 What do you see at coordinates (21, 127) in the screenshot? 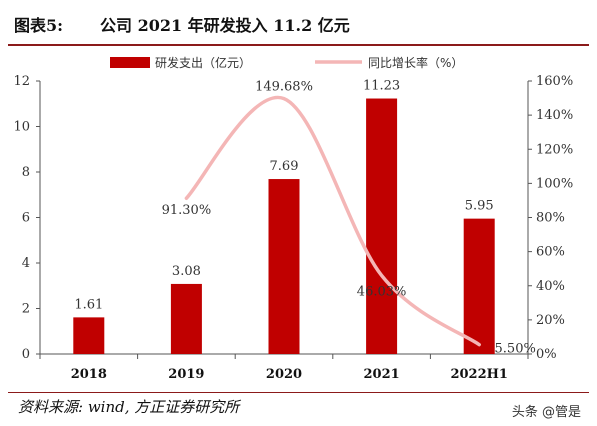
I see `left-tick-label: 10` at bounding box center [21, 127].